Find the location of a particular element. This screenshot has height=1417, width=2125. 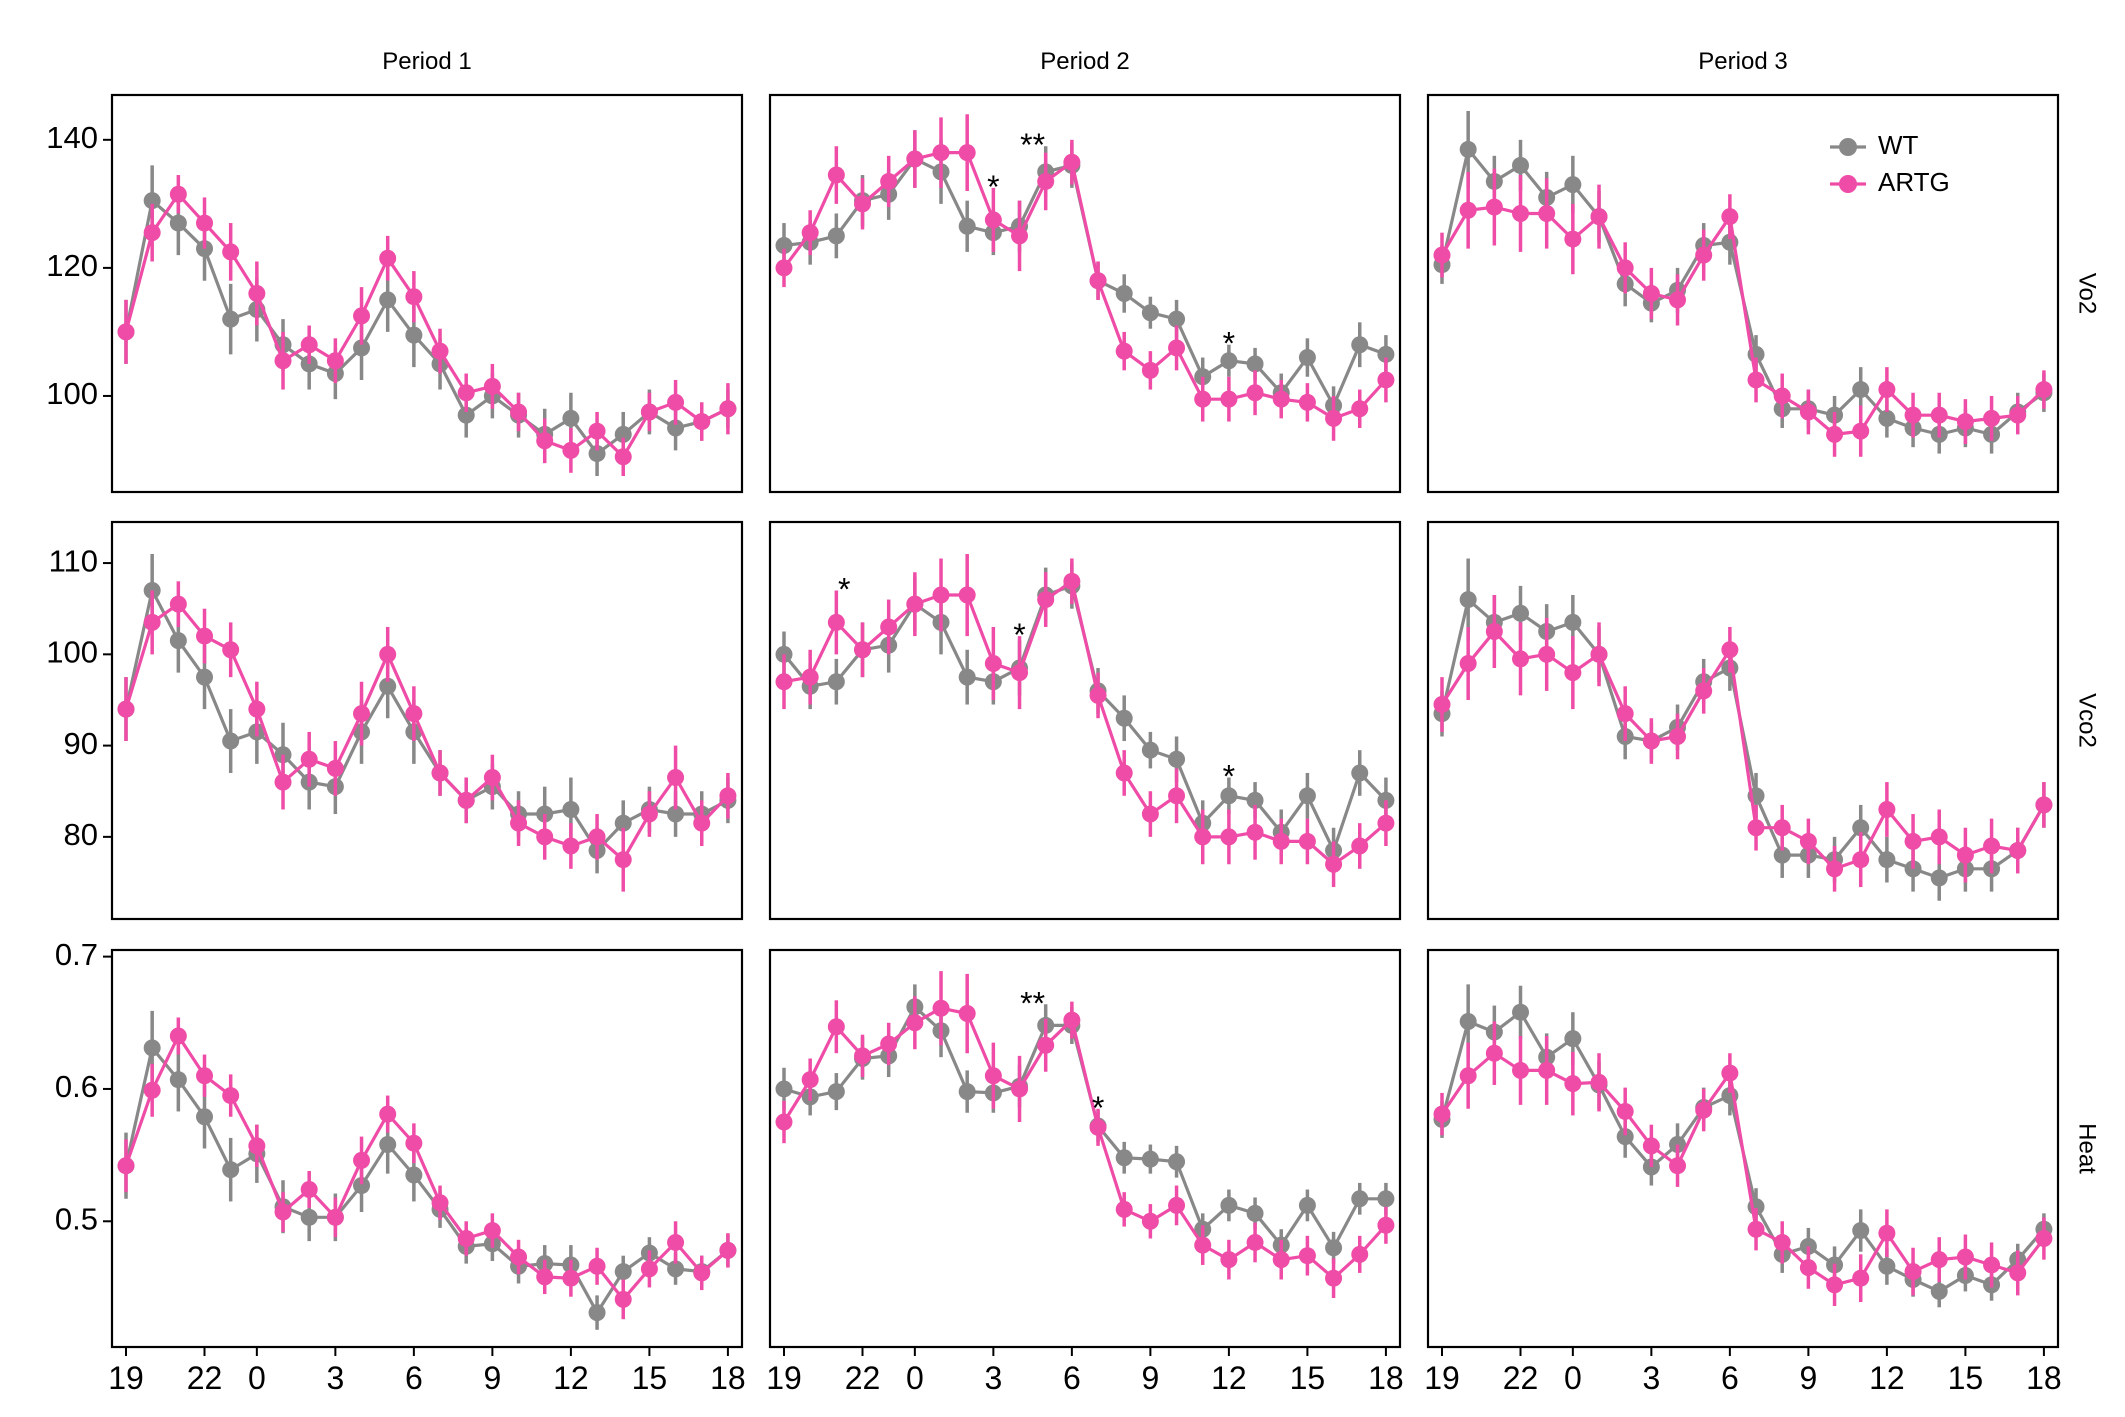

x-tick-label: 6 is located at coordinates (1072, 1378).